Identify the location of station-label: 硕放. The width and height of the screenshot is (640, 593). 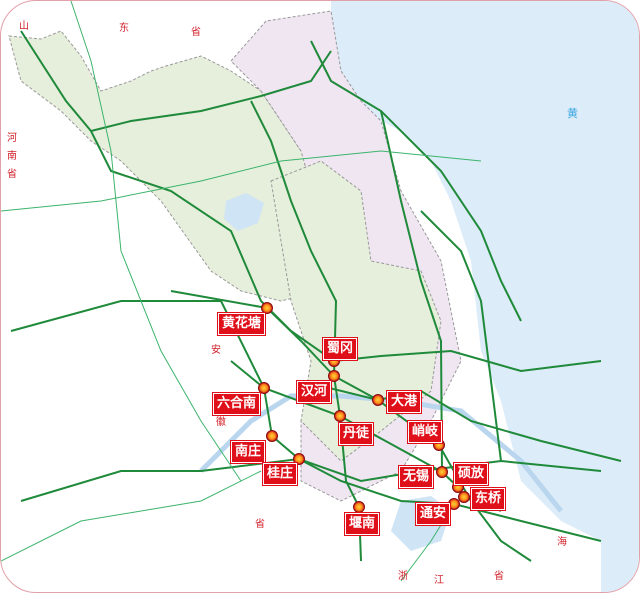
(471, 474).